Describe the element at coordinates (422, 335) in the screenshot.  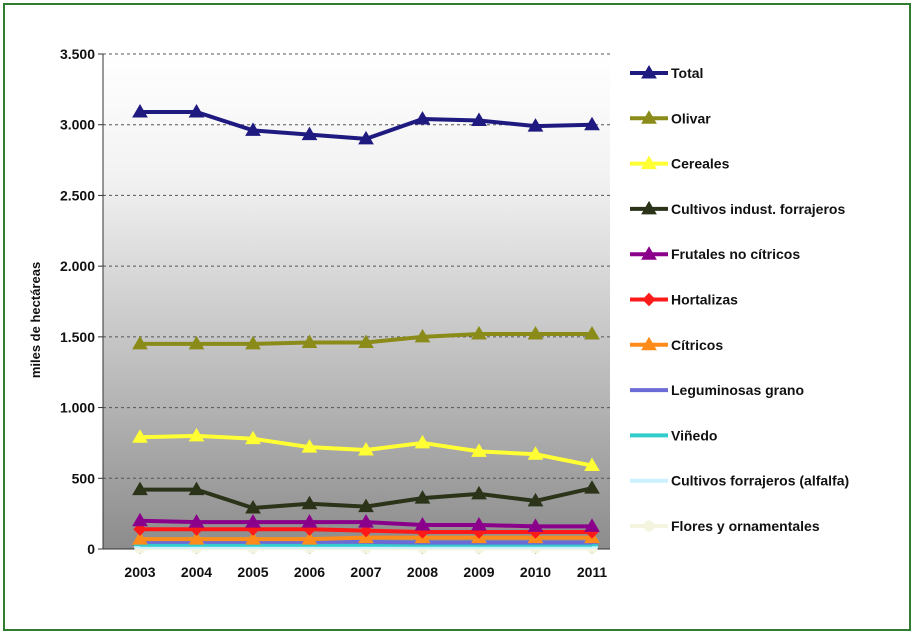
I see `data-point-olivar-2008` at that location.